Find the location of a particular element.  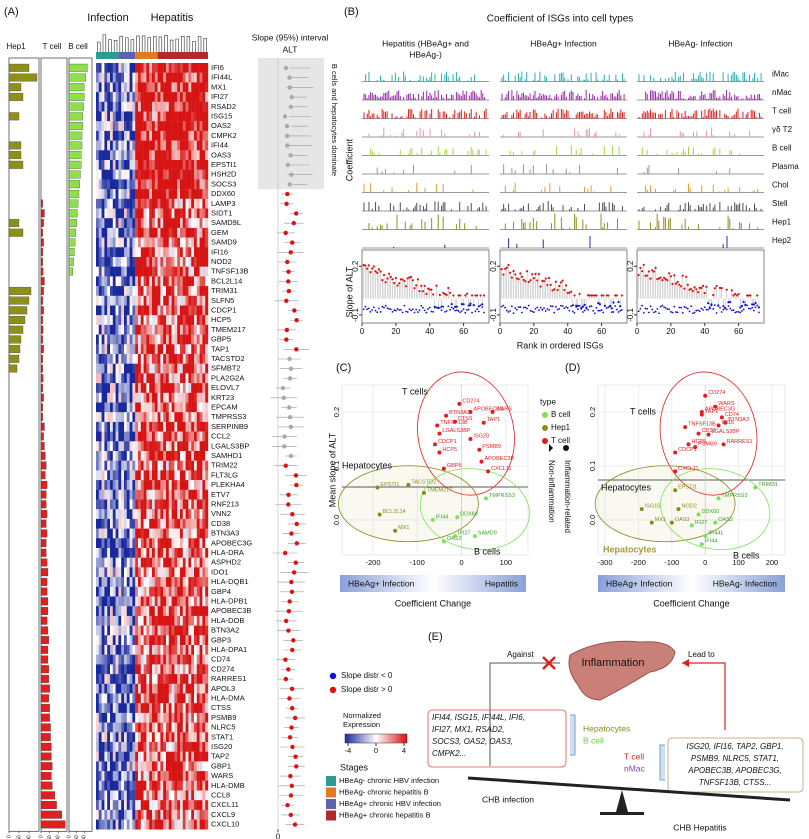

tick-label: 0.2 is located at coordinates (630, 266).